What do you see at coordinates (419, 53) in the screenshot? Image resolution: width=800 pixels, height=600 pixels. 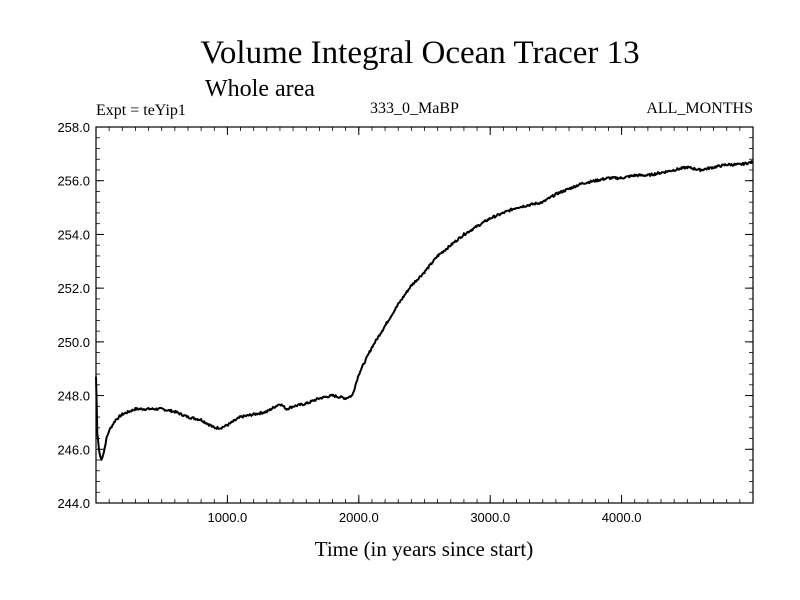 I see `chart-title: Volume Integral Ocean Tracer 13` at bounding box center [419, 53].